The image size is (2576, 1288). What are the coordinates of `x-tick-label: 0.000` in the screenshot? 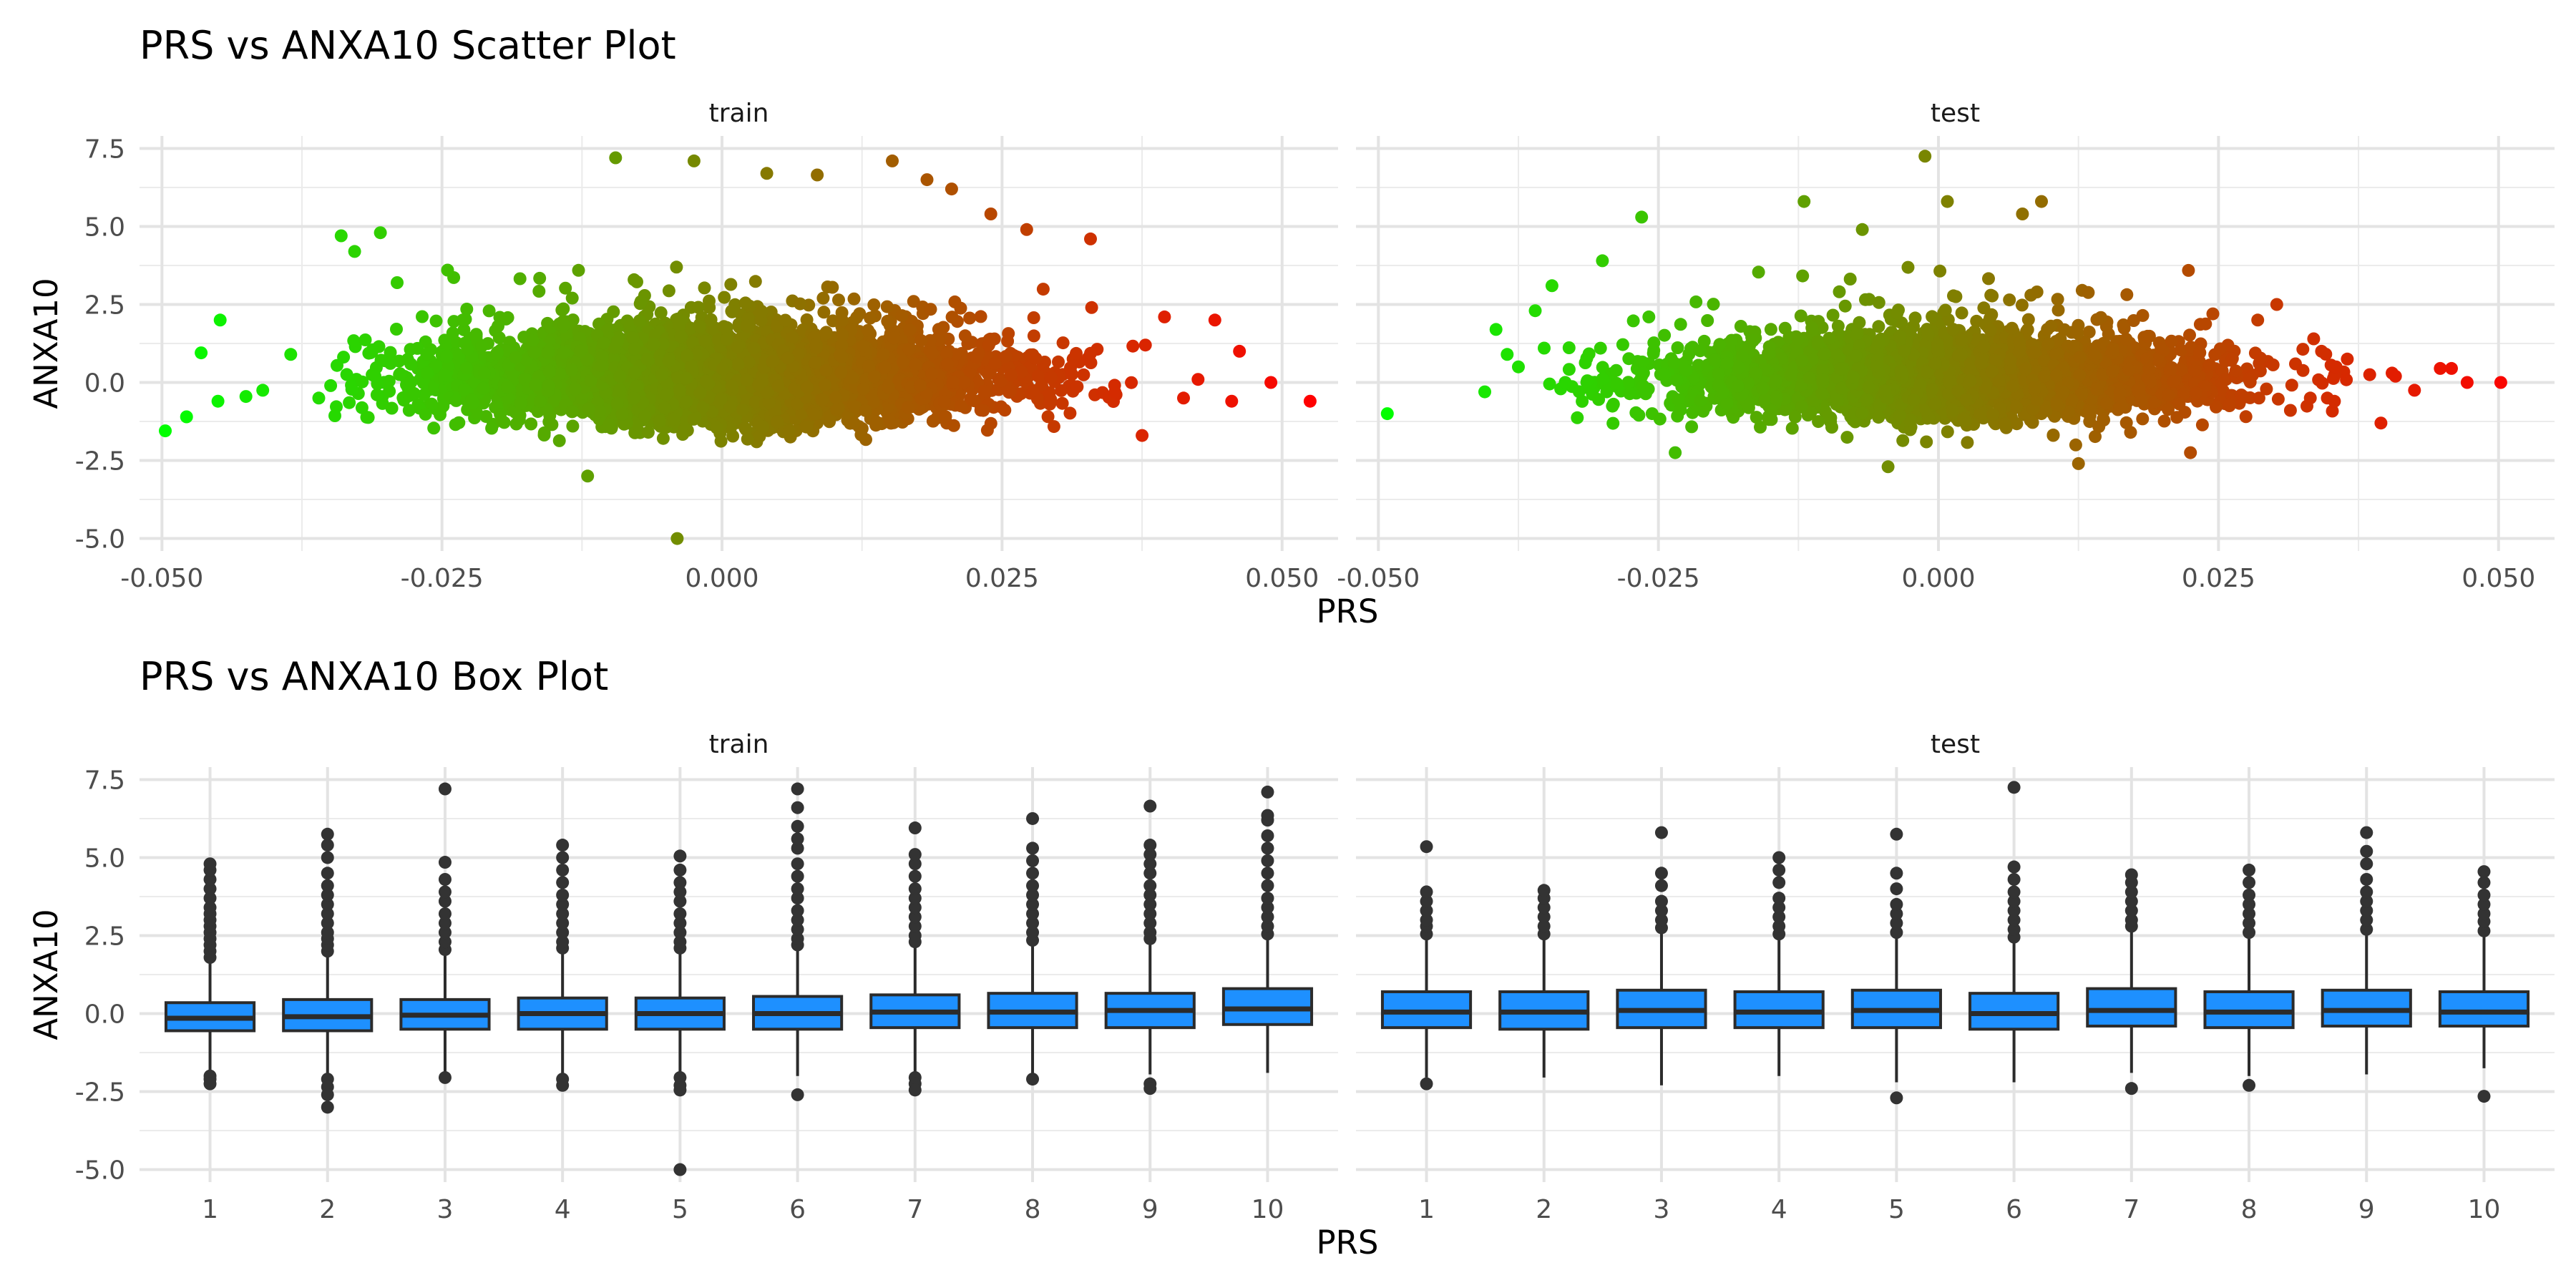 It's located at (721, 578).